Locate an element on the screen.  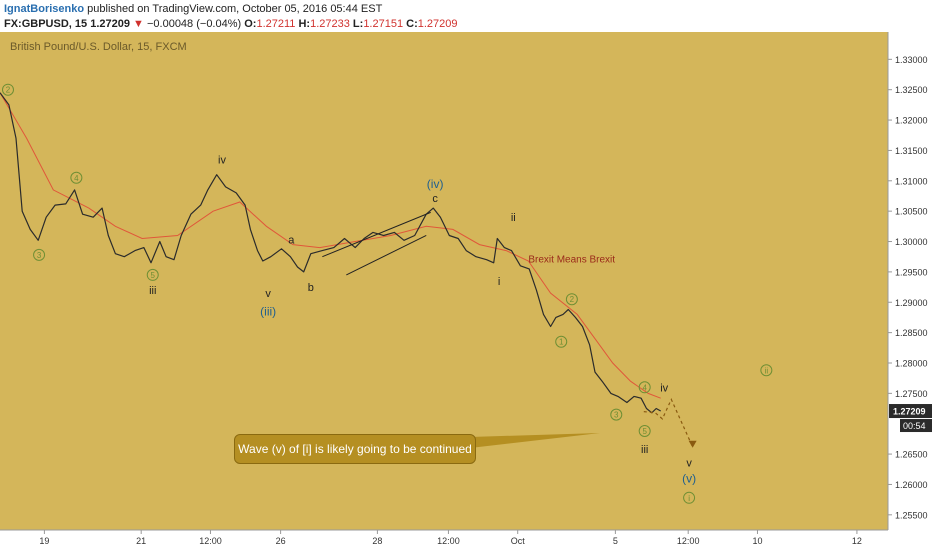
y-tick-label: 1.32500 is located at coordinates (911, 90).